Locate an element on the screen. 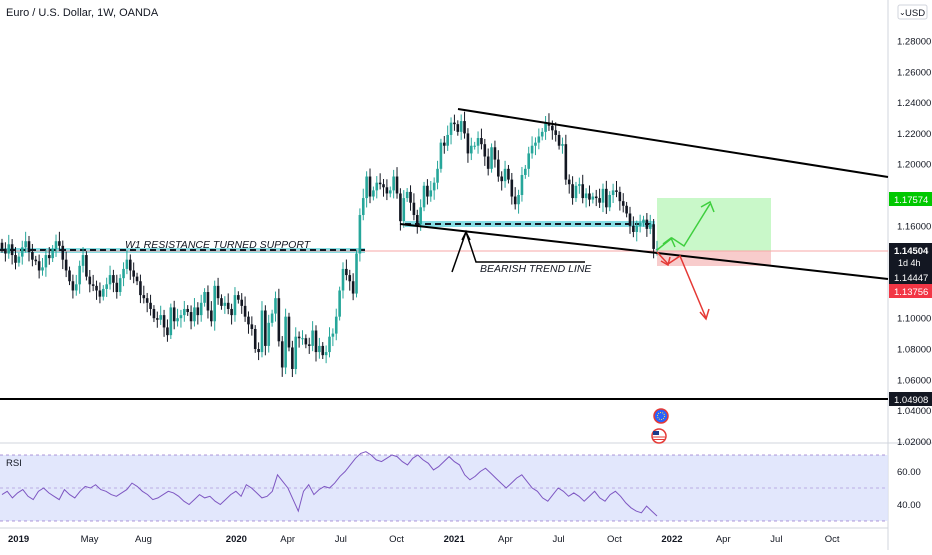 Image resolution: width=932 pixels, height=555 pixels. time-tick-label: 2019 is located at coordinates (18, 539).